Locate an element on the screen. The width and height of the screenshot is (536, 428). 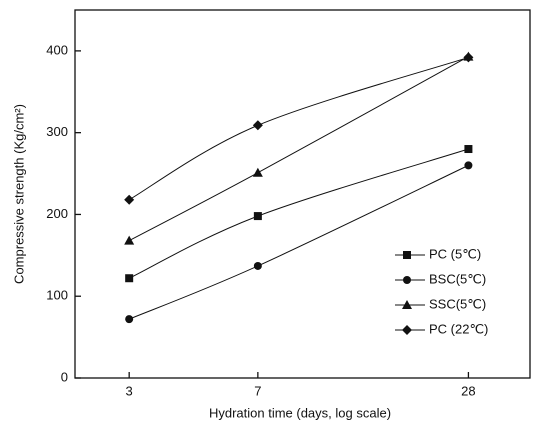
legend-label: PC (5℃) is located at coordinates (455, 253).